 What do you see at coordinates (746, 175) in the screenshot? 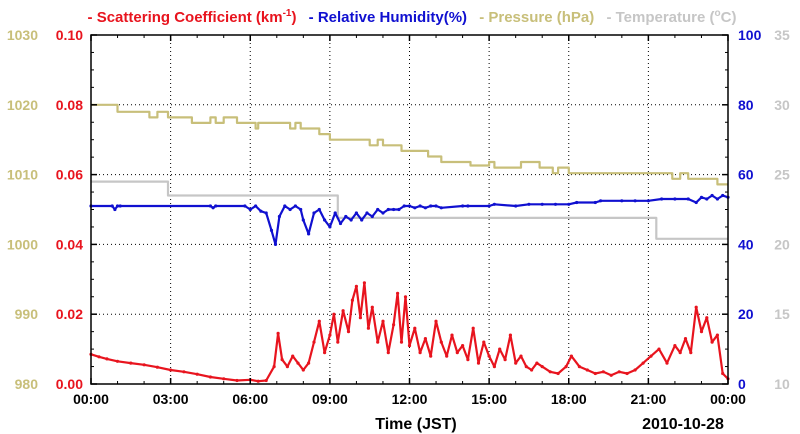
I see `humidity-tick-label: 60` at bounding box center [746, 175].